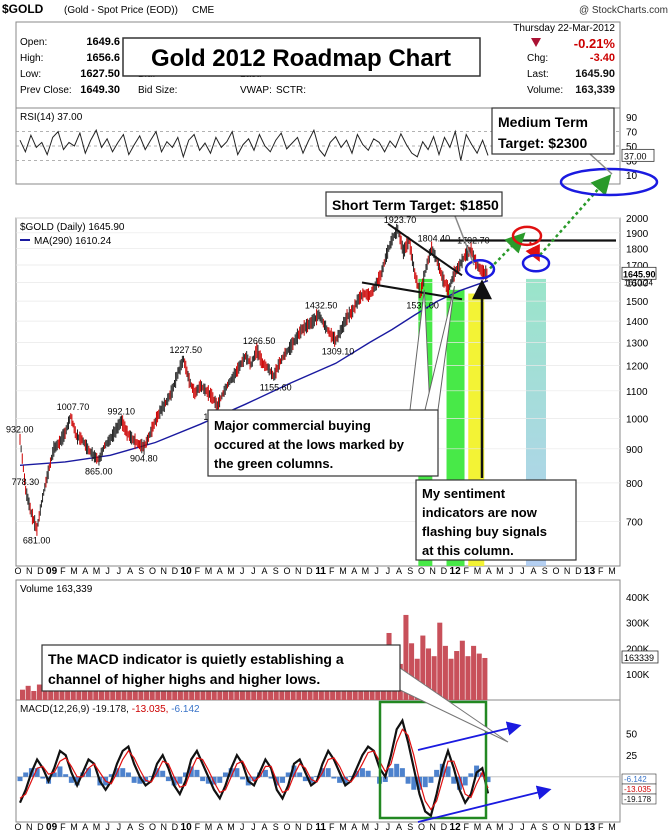 The width and height of the screenshot is (670, 838). I want to click on x-axis-label: 11, so click(320, 571).